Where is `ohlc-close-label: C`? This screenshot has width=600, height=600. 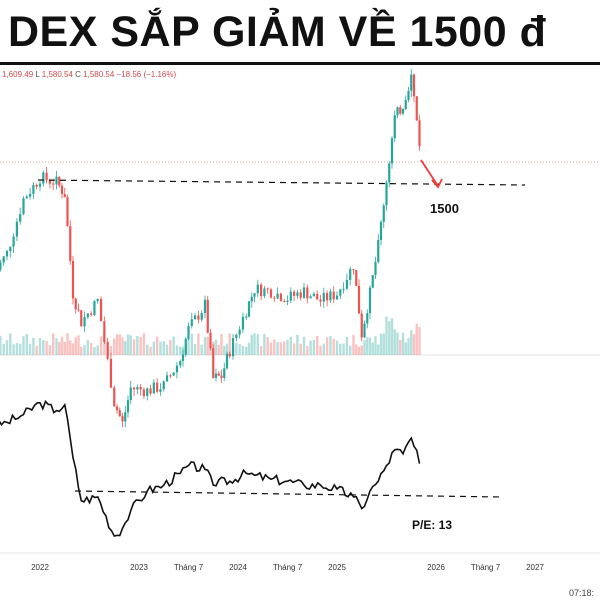
ohlc-close-label: C is located at coordinates (78, 74).